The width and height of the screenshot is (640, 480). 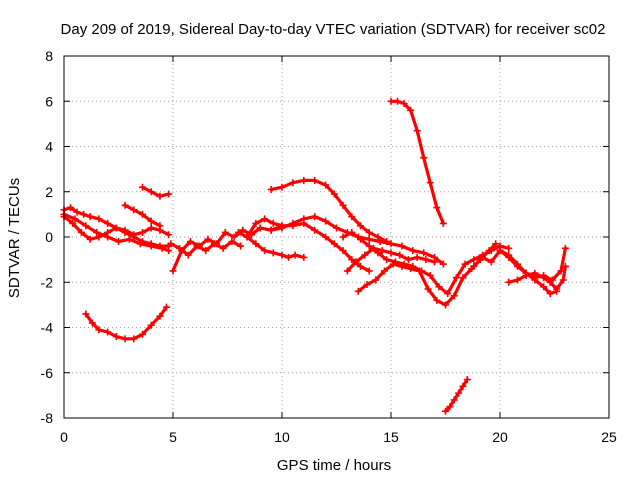 I want to click on y-tick-label: 6, so click(x=49, y=101).